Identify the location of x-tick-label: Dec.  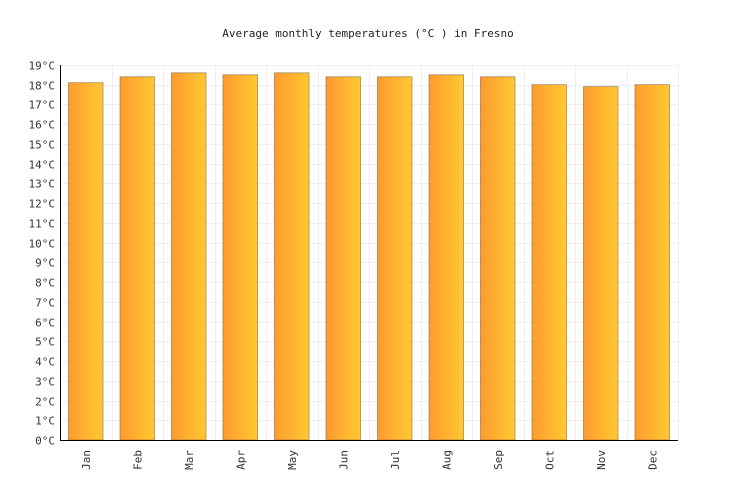
(652, 460).